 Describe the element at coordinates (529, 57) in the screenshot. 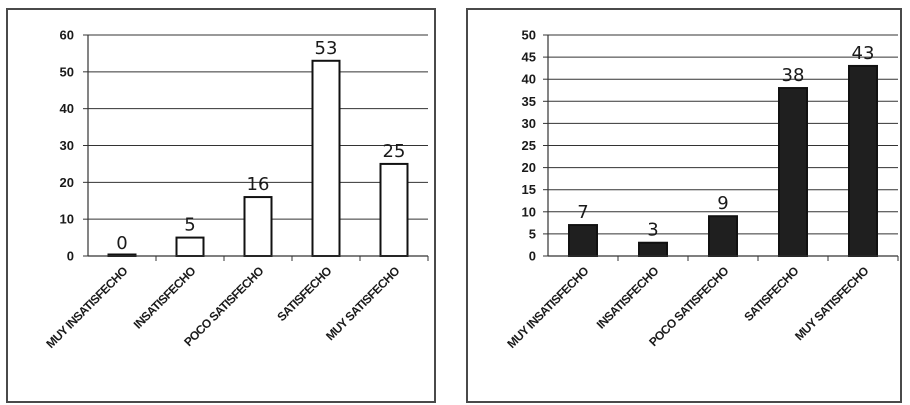

I see `y-tick-label: 45` at that location.